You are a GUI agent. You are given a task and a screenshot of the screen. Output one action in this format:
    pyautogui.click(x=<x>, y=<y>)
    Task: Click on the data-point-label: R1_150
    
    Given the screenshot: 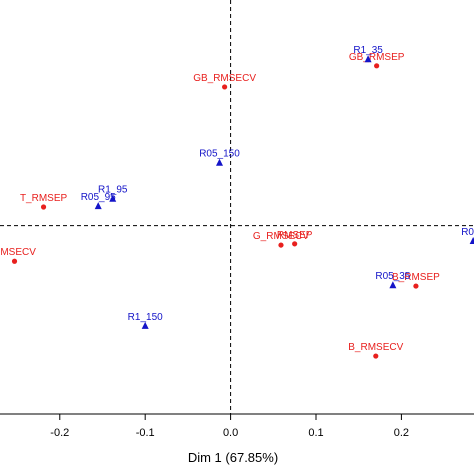 What is the action you would take?
    pyautogui.click(x=145, y=317)
    